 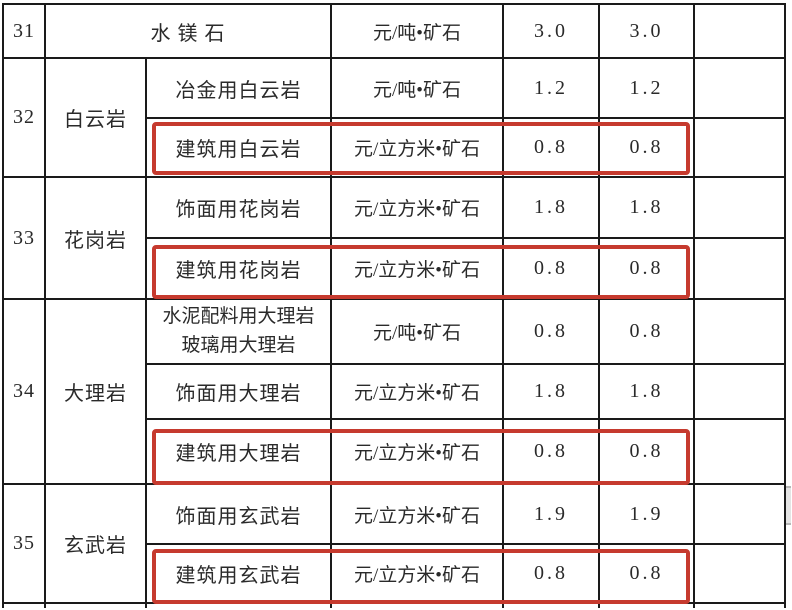 I want to click on mineral-name-line2: 玻璃用大理岩, so click(x=238, y=345).